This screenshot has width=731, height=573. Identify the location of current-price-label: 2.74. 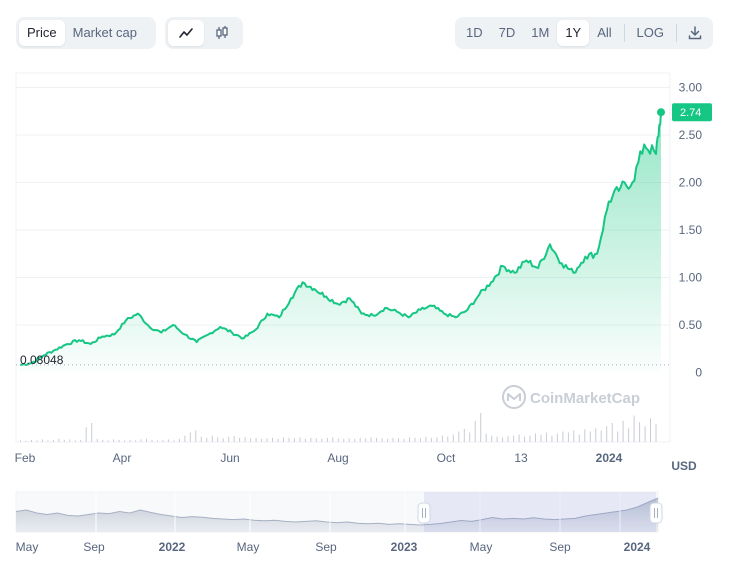
(690, 113).